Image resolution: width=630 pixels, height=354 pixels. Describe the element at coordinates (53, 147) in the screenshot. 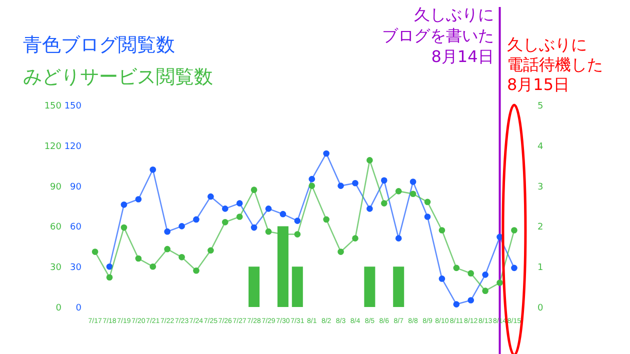

I see `y-tick-label: 120` at that location.